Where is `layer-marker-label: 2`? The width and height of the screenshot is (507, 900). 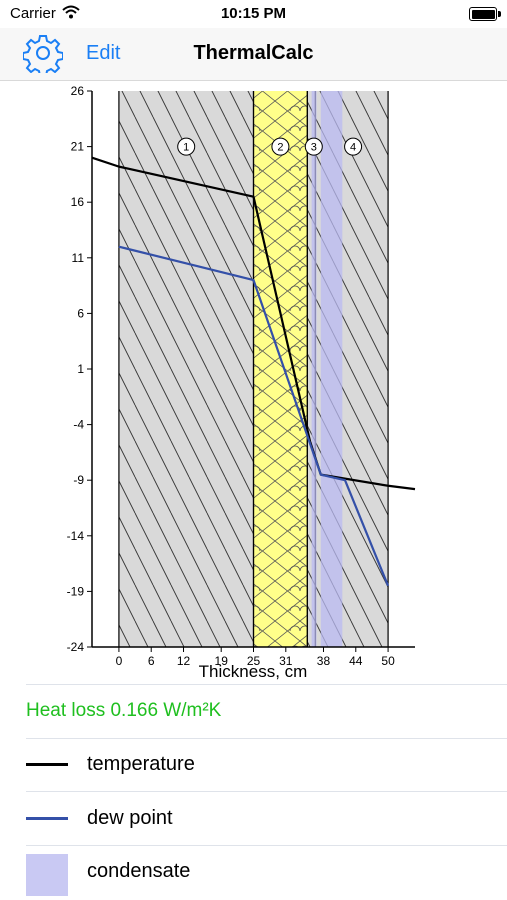 layer-marker-label: 2 is located at coordinates (280, 148).